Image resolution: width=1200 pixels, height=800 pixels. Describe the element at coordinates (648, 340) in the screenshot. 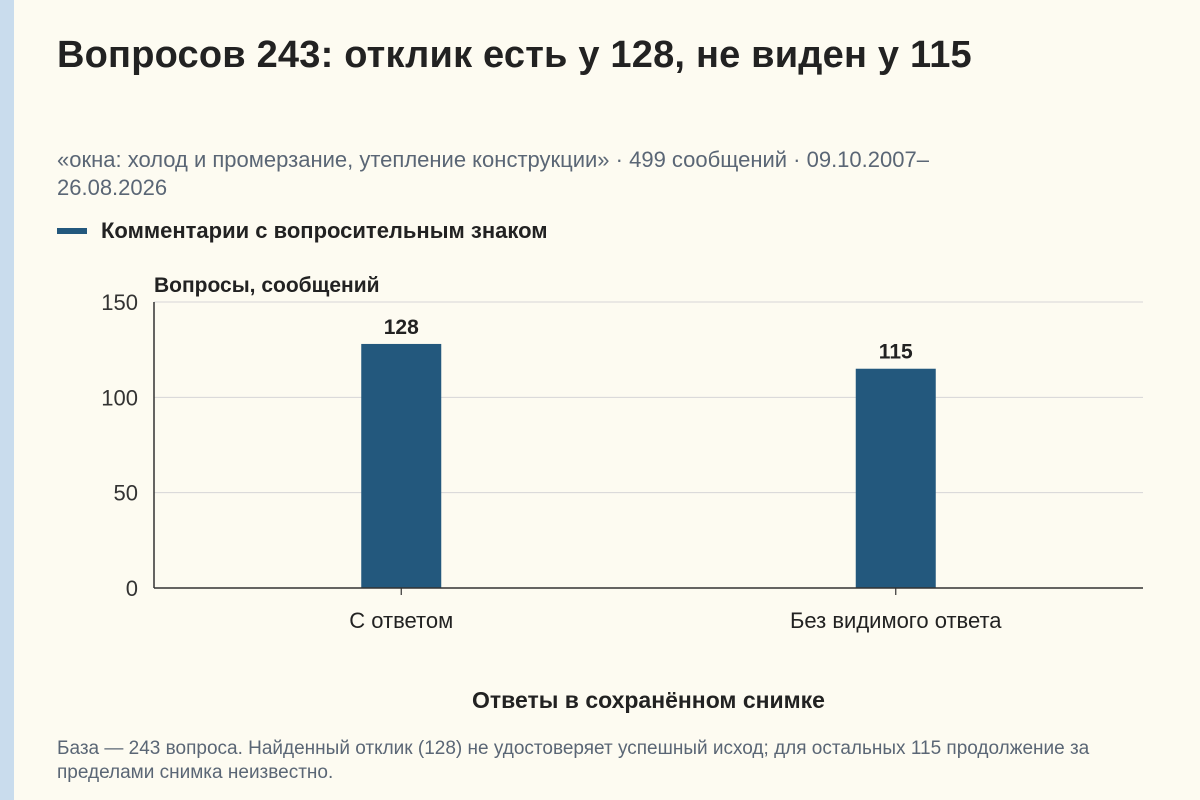

I see `bar-value-labels: 128 115` at that location.